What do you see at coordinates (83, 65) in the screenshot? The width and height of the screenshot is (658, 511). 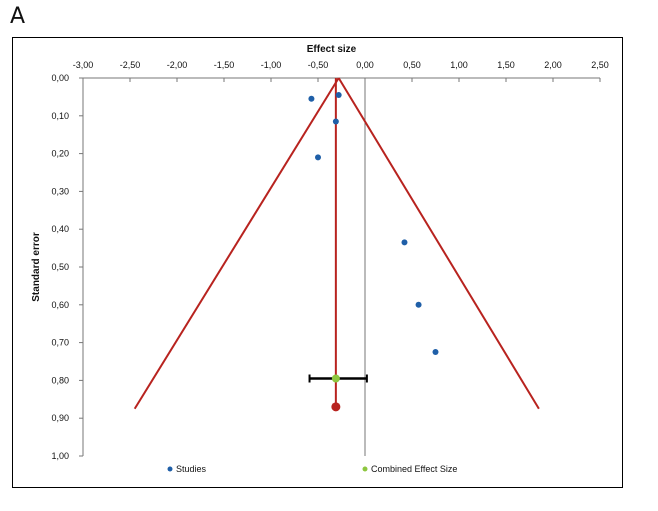 I see `x-tick-label: -3,00` at bounding box center [83, 65].